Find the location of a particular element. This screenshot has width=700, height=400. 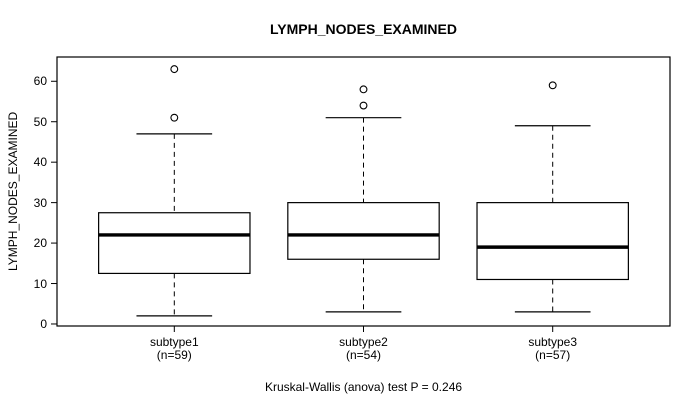

y-tick-label: 10 is located at coordinates (40, 283).